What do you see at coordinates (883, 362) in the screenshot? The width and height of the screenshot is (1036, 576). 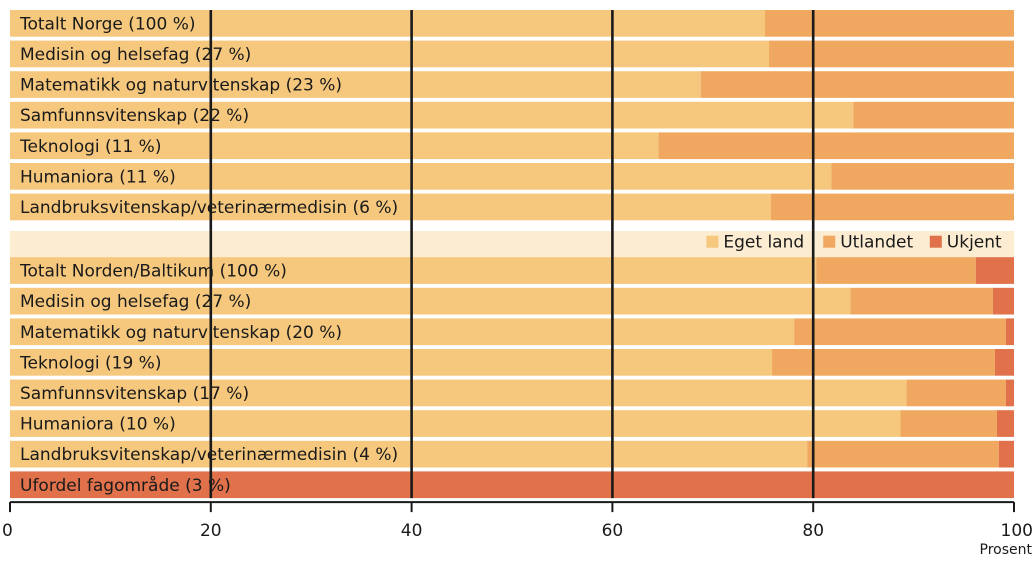 I see `bar-segment-g1-r3-s1` at bounding box center [883, 362].